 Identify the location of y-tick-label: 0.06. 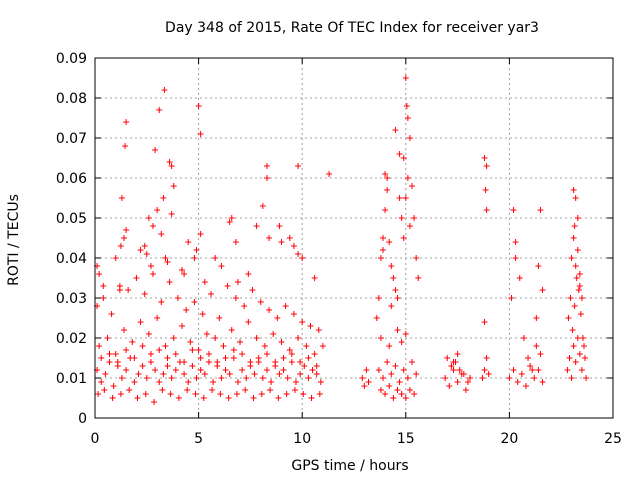
(71, 179).